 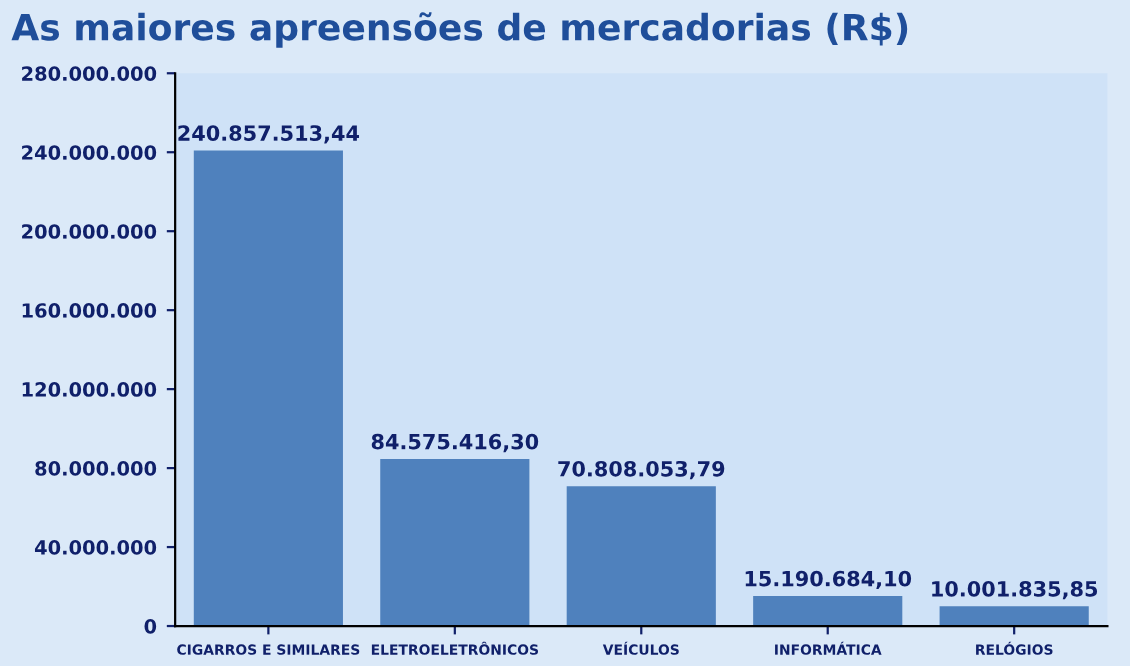 I want to click on data-label: 15.190.684,10, so click(x=828, y=580).